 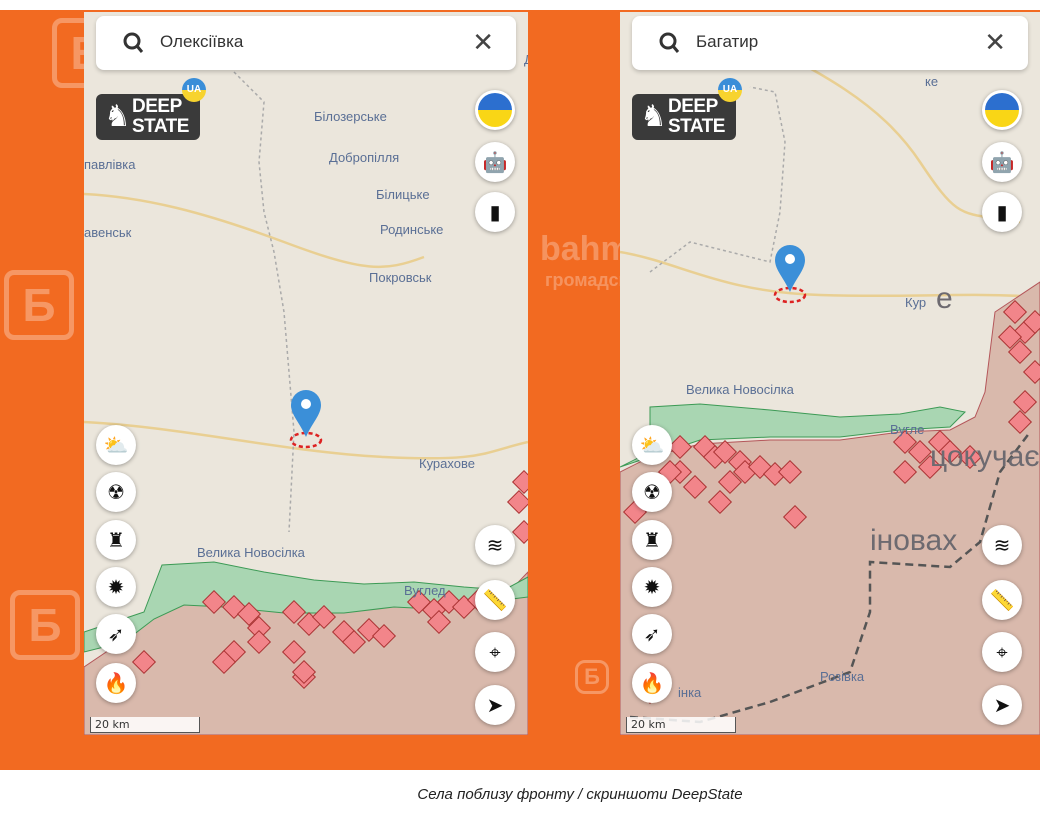 What do you see at coordinates (592, 677) in the screenshot?
I see `watermark-logo: Б` at bounding box center [592, 677].